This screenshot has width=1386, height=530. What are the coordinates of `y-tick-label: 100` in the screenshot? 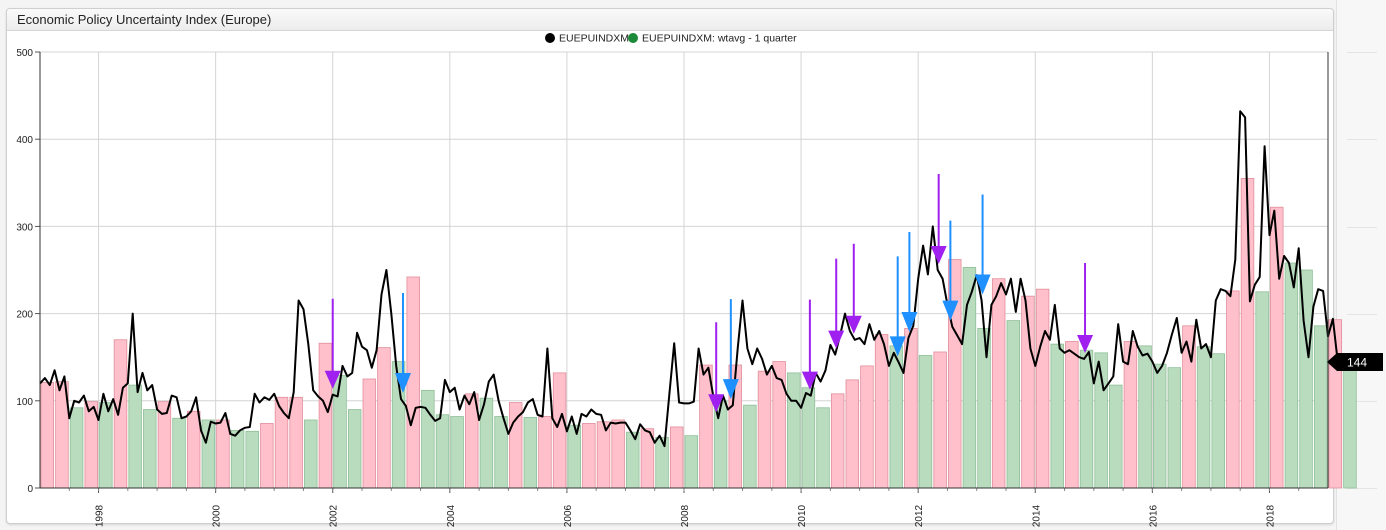 It's located at (24, 402).